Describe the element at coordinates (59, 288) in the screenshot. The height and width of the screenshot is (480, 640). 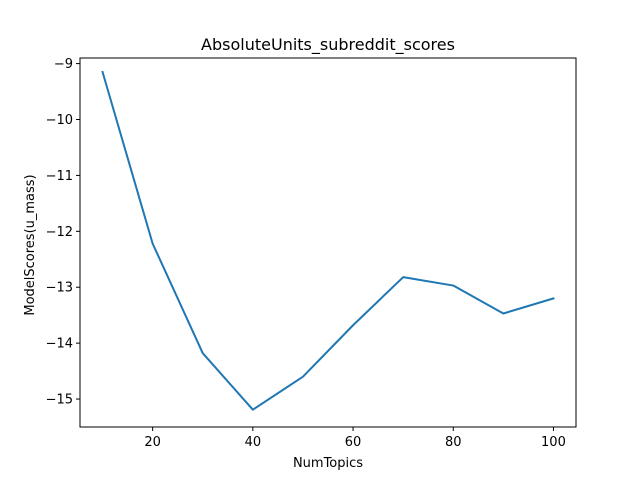
I see `y-tick-label: −13` at that location.